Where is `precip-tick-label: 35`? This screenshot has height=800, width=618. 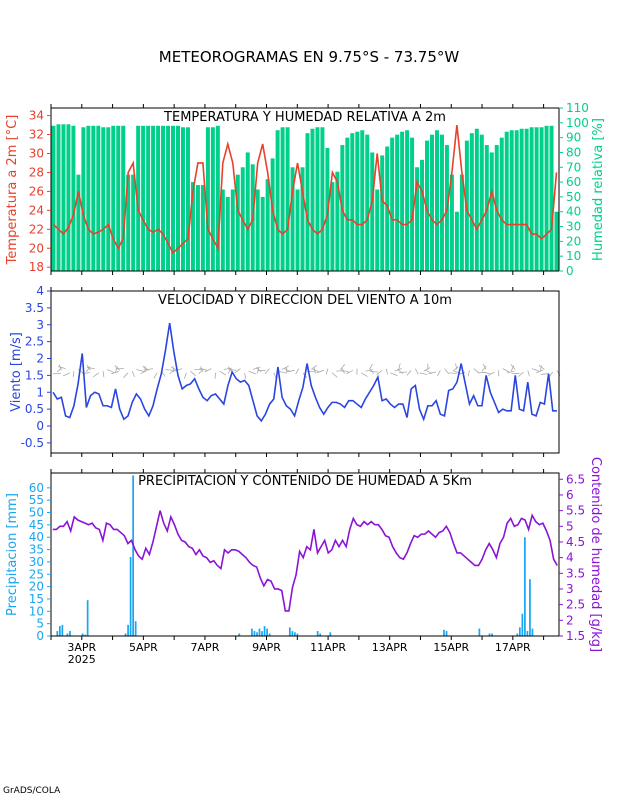 precip-tick-label: 35 is located at coordinates (36, 550).